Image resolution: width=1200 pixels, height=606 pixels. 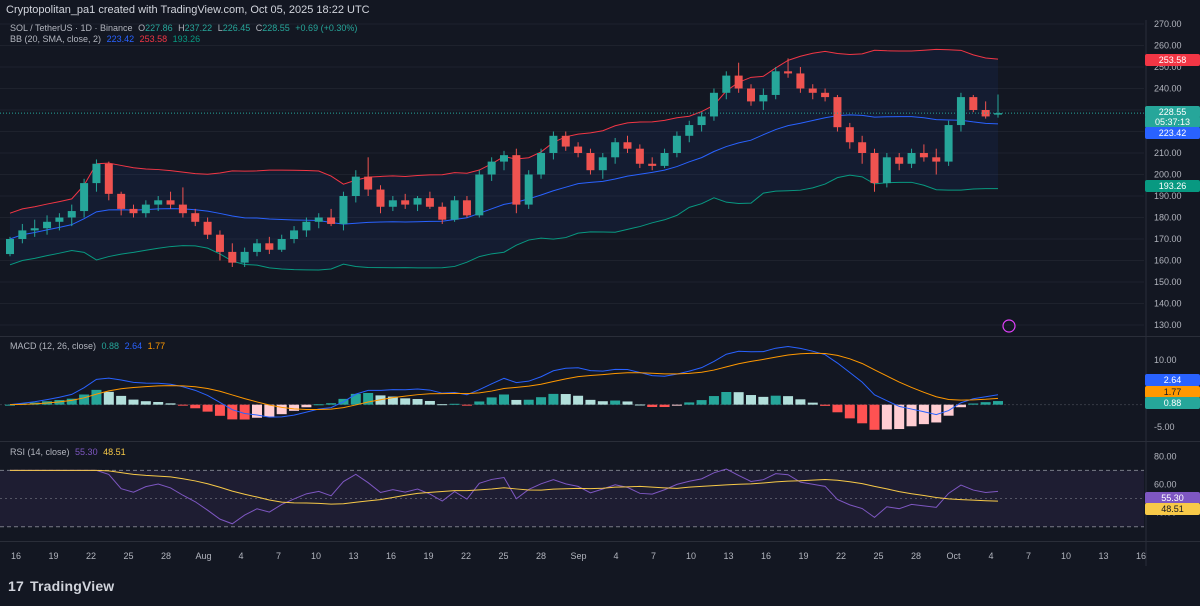 I want to click on time-tick-label: 28, so click(x=166, y=556).